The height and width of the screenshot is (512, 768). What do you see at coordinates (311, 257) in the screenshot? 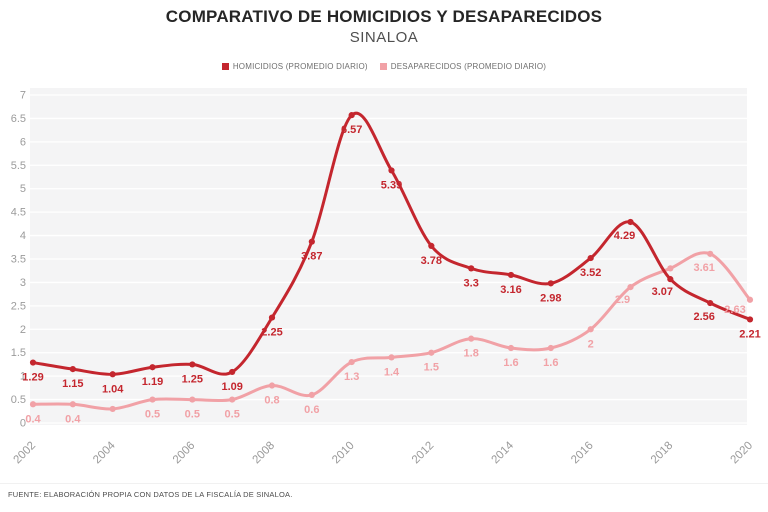
I see `value-label-homicidios: 3.87` at bounding box center [311, 257].